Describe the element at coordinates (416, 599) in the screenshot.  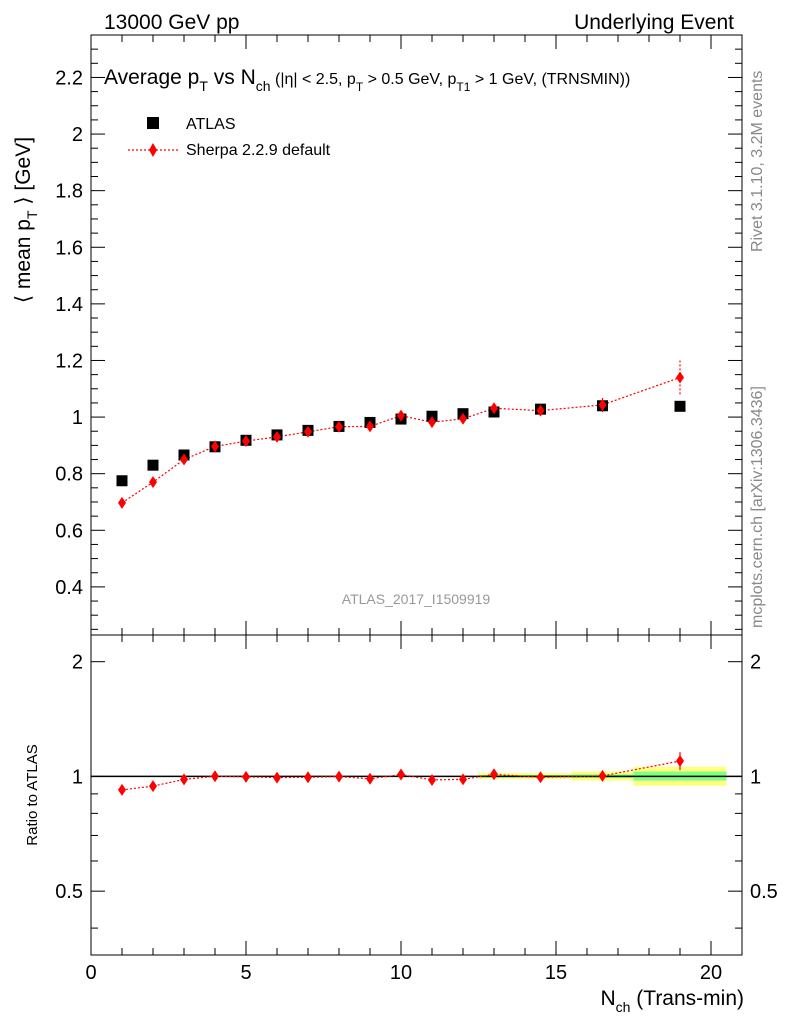
I see `analysis-watermark: ATLAS_2017_I1509919` at that location.